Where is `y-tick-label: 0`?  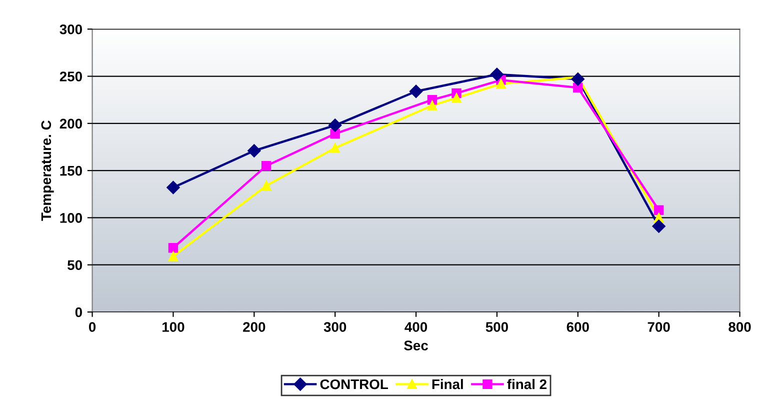
y-tick-label: 0 is located at coordinates (78, 312).